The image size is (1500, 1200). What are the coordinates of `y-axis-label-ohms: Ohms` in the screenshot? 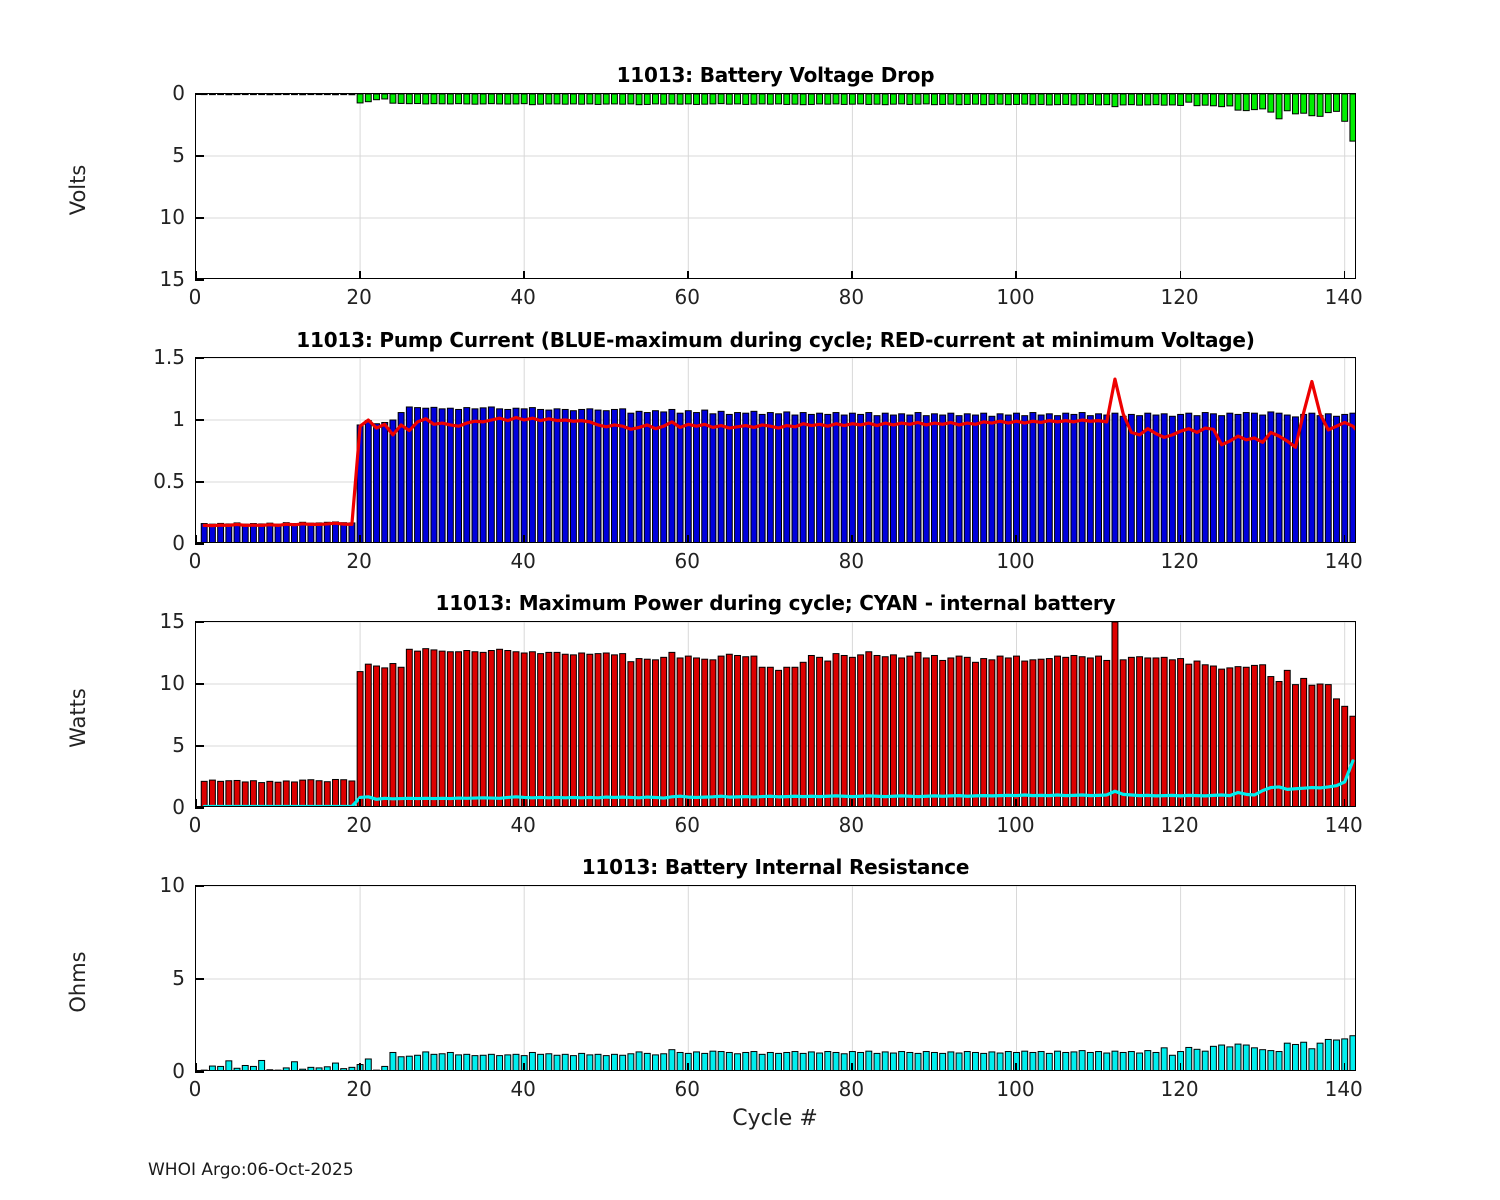 It's located at (78, 982).